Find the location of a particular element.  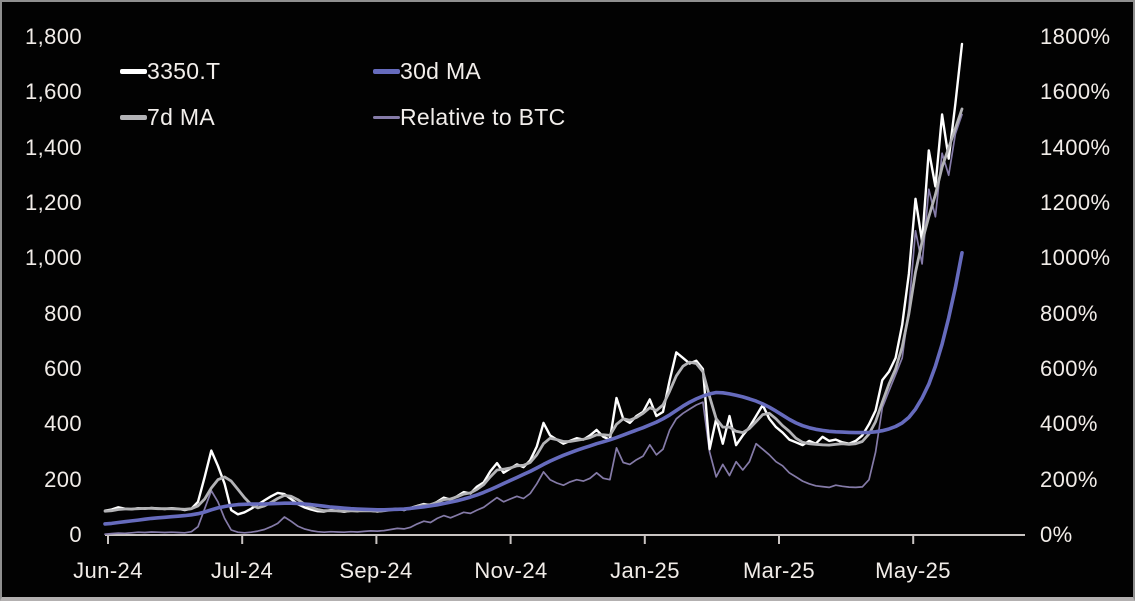

y-axis-left-label: 1,600 is located at coordinates (53, 91).